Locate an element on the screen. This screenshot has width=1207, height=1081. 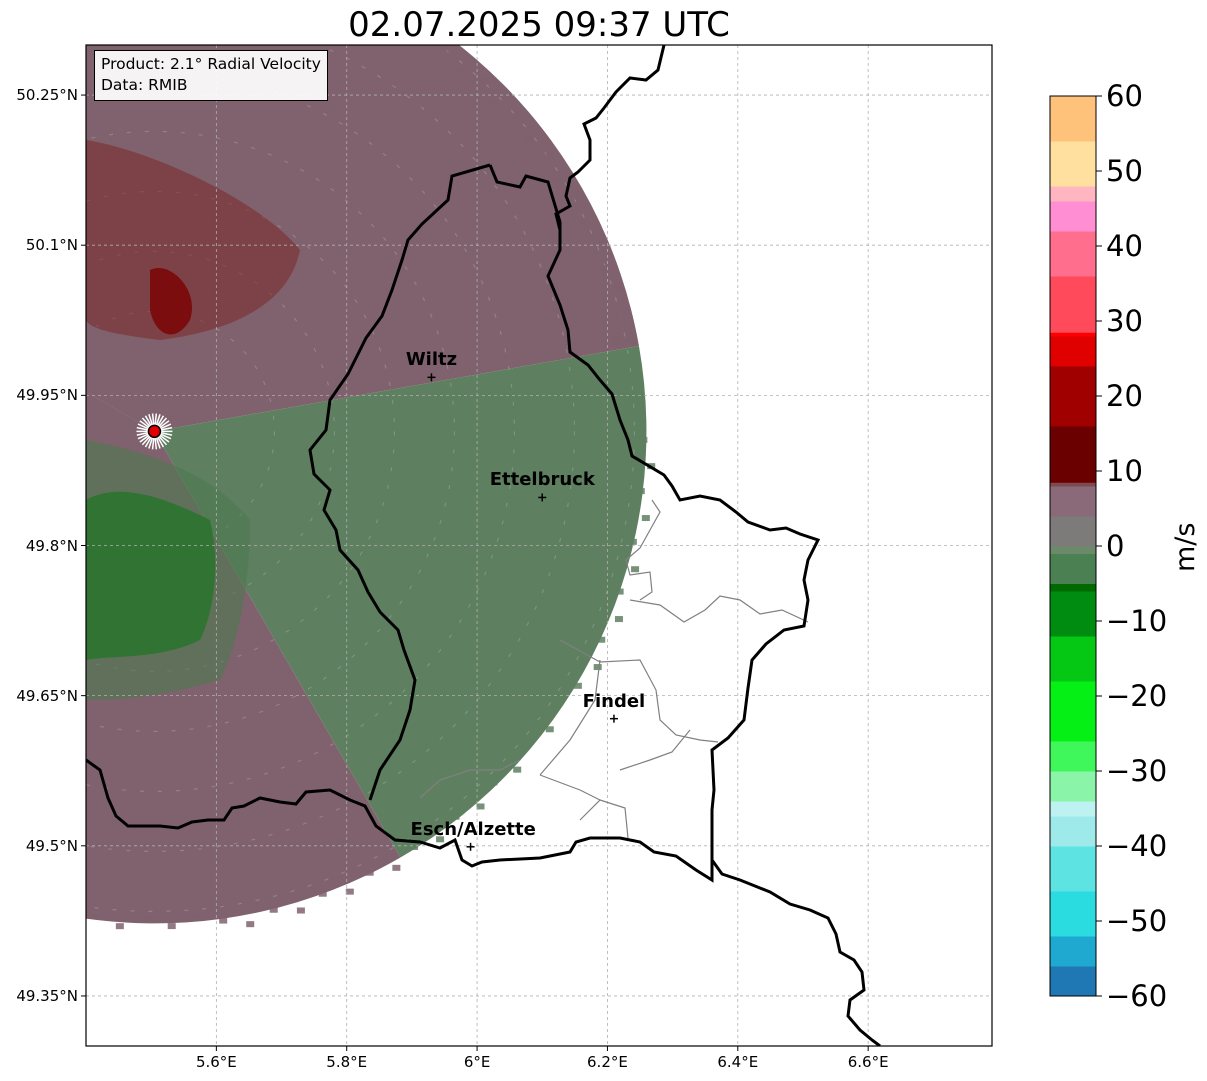
lon-tick-label: 6°E is located at coordinates (477, 1062).